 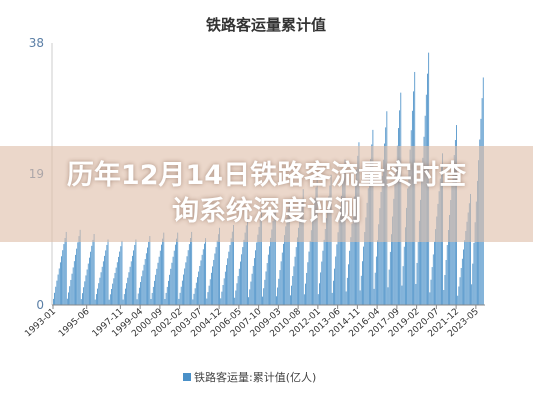 What do you see at coordinates (266, 25) in the screenshot?
I see `chart-title: 铁路客运量累计值` at bounding box center [266, 25].